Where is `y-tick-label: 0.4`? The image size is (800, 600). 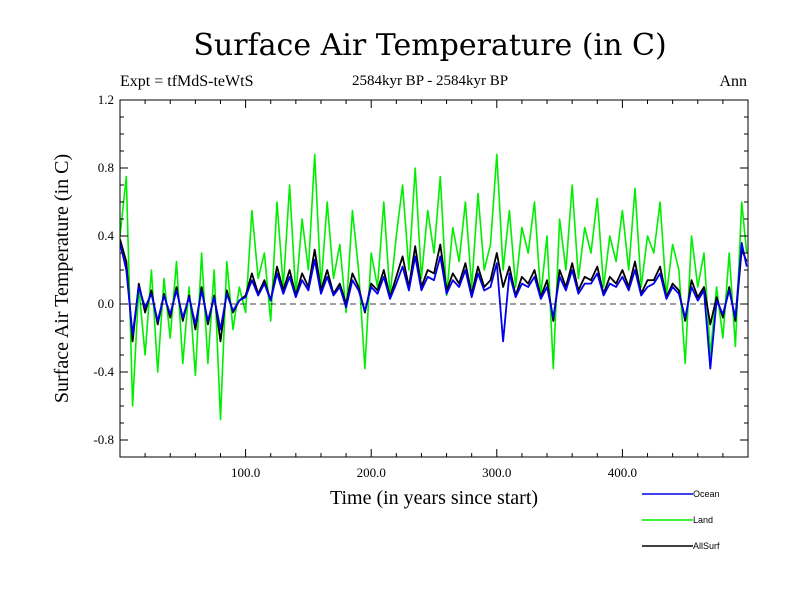 y-tick-label: 0.4 is located at coordinates (106, 235).